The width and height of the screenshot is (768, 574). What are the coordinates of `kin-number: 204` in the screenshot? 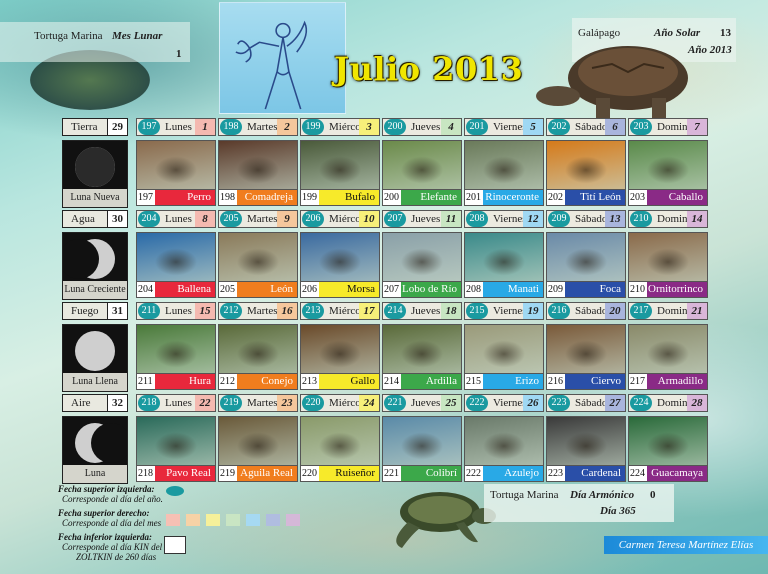 It's located at (149, 219).